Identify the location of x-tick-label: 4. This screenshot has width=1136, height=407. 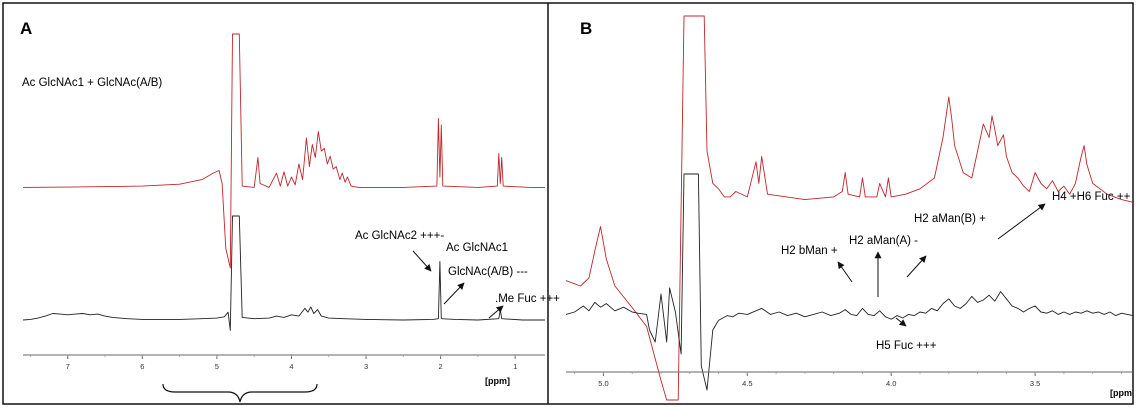
(291, 366).